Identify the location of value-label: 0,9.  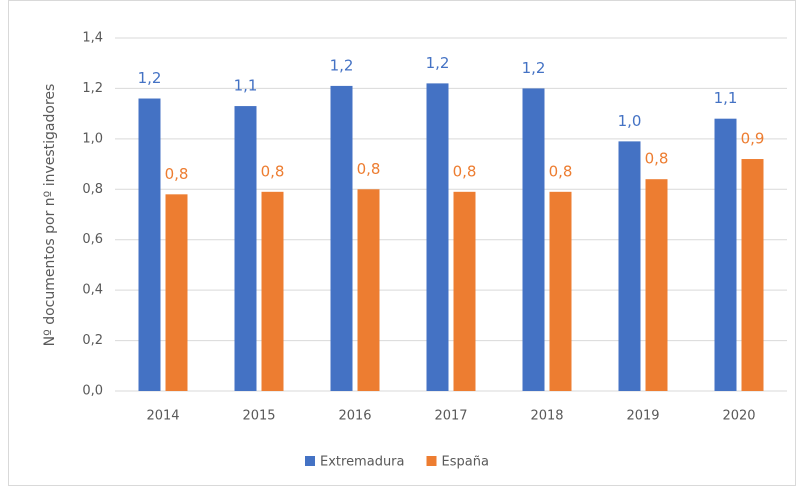
(753, 139).